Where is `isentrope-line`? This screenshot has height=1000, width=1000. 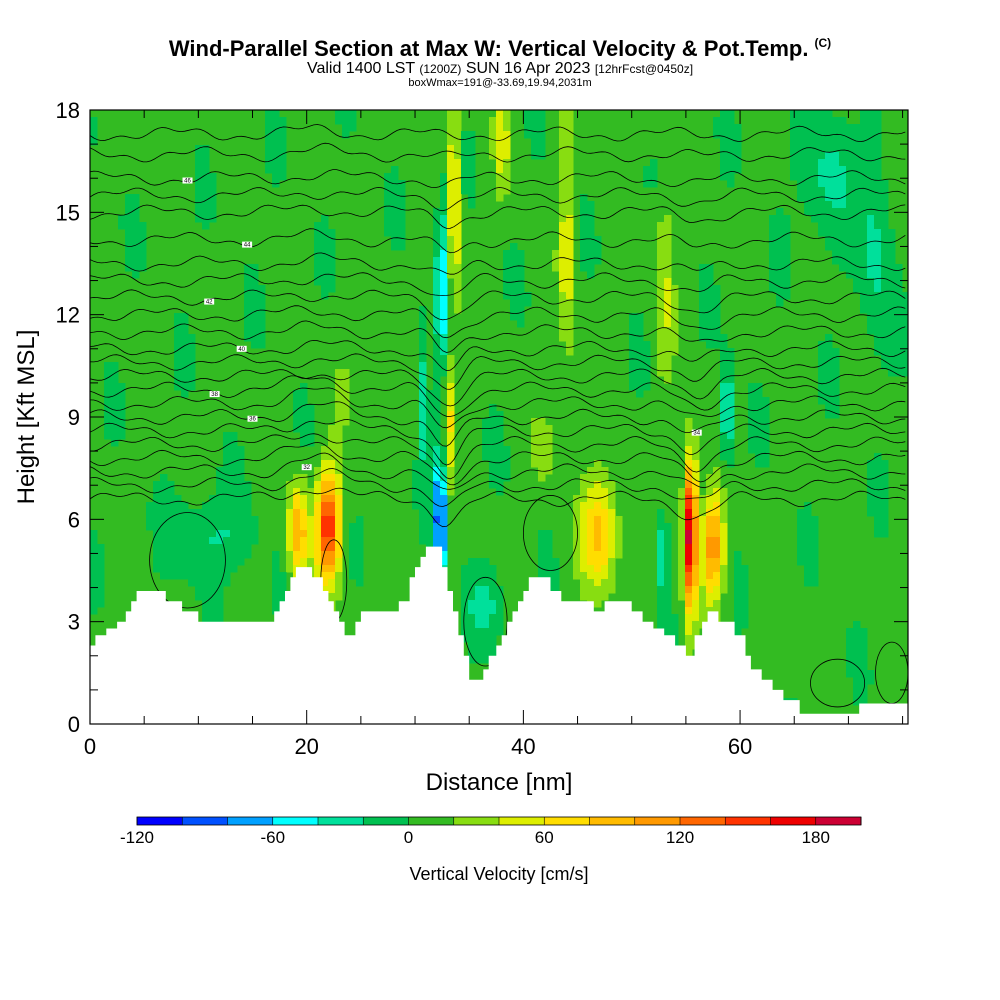 isentrope-line is located at coordinates (498, 456).